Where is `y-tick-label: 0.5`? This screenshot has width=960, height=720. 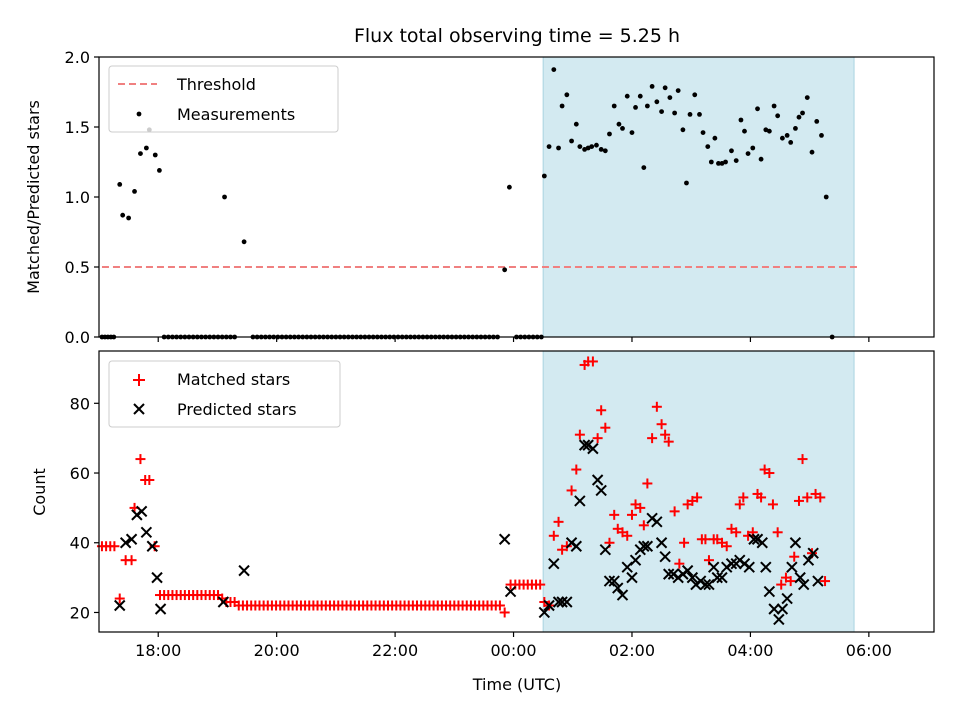 y-tick-label: 0.5 is located at coordinates (77, 267).